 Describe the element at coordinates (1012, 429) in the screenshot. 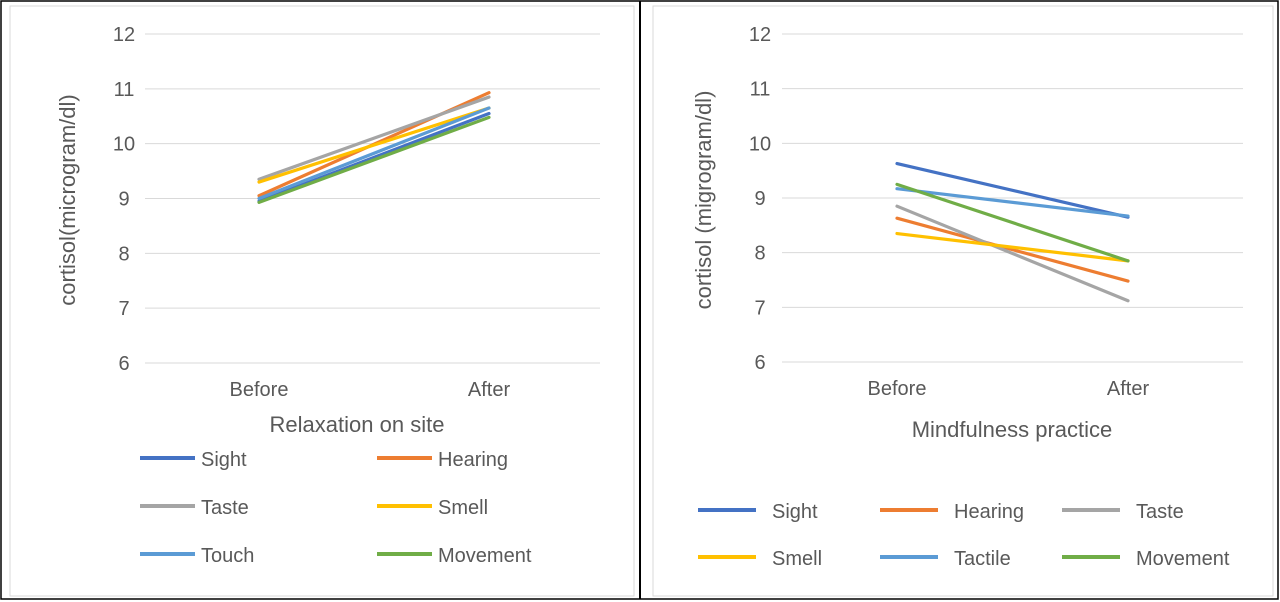

I see `x-axis-title: Mindfulness practice` at that location.